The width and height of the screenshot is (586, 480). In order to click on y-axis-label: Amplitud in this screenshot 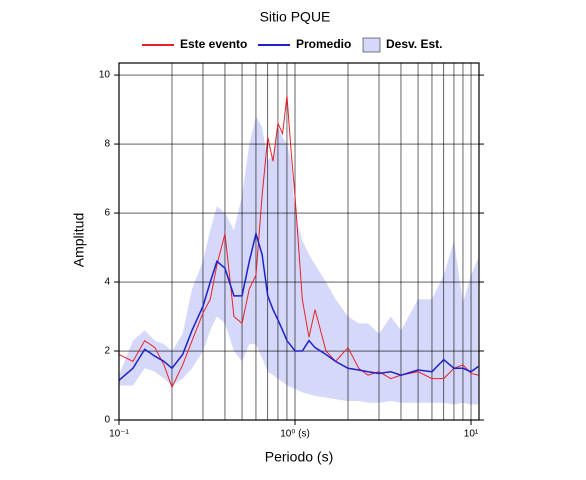, I will do `click(79, 240)`.